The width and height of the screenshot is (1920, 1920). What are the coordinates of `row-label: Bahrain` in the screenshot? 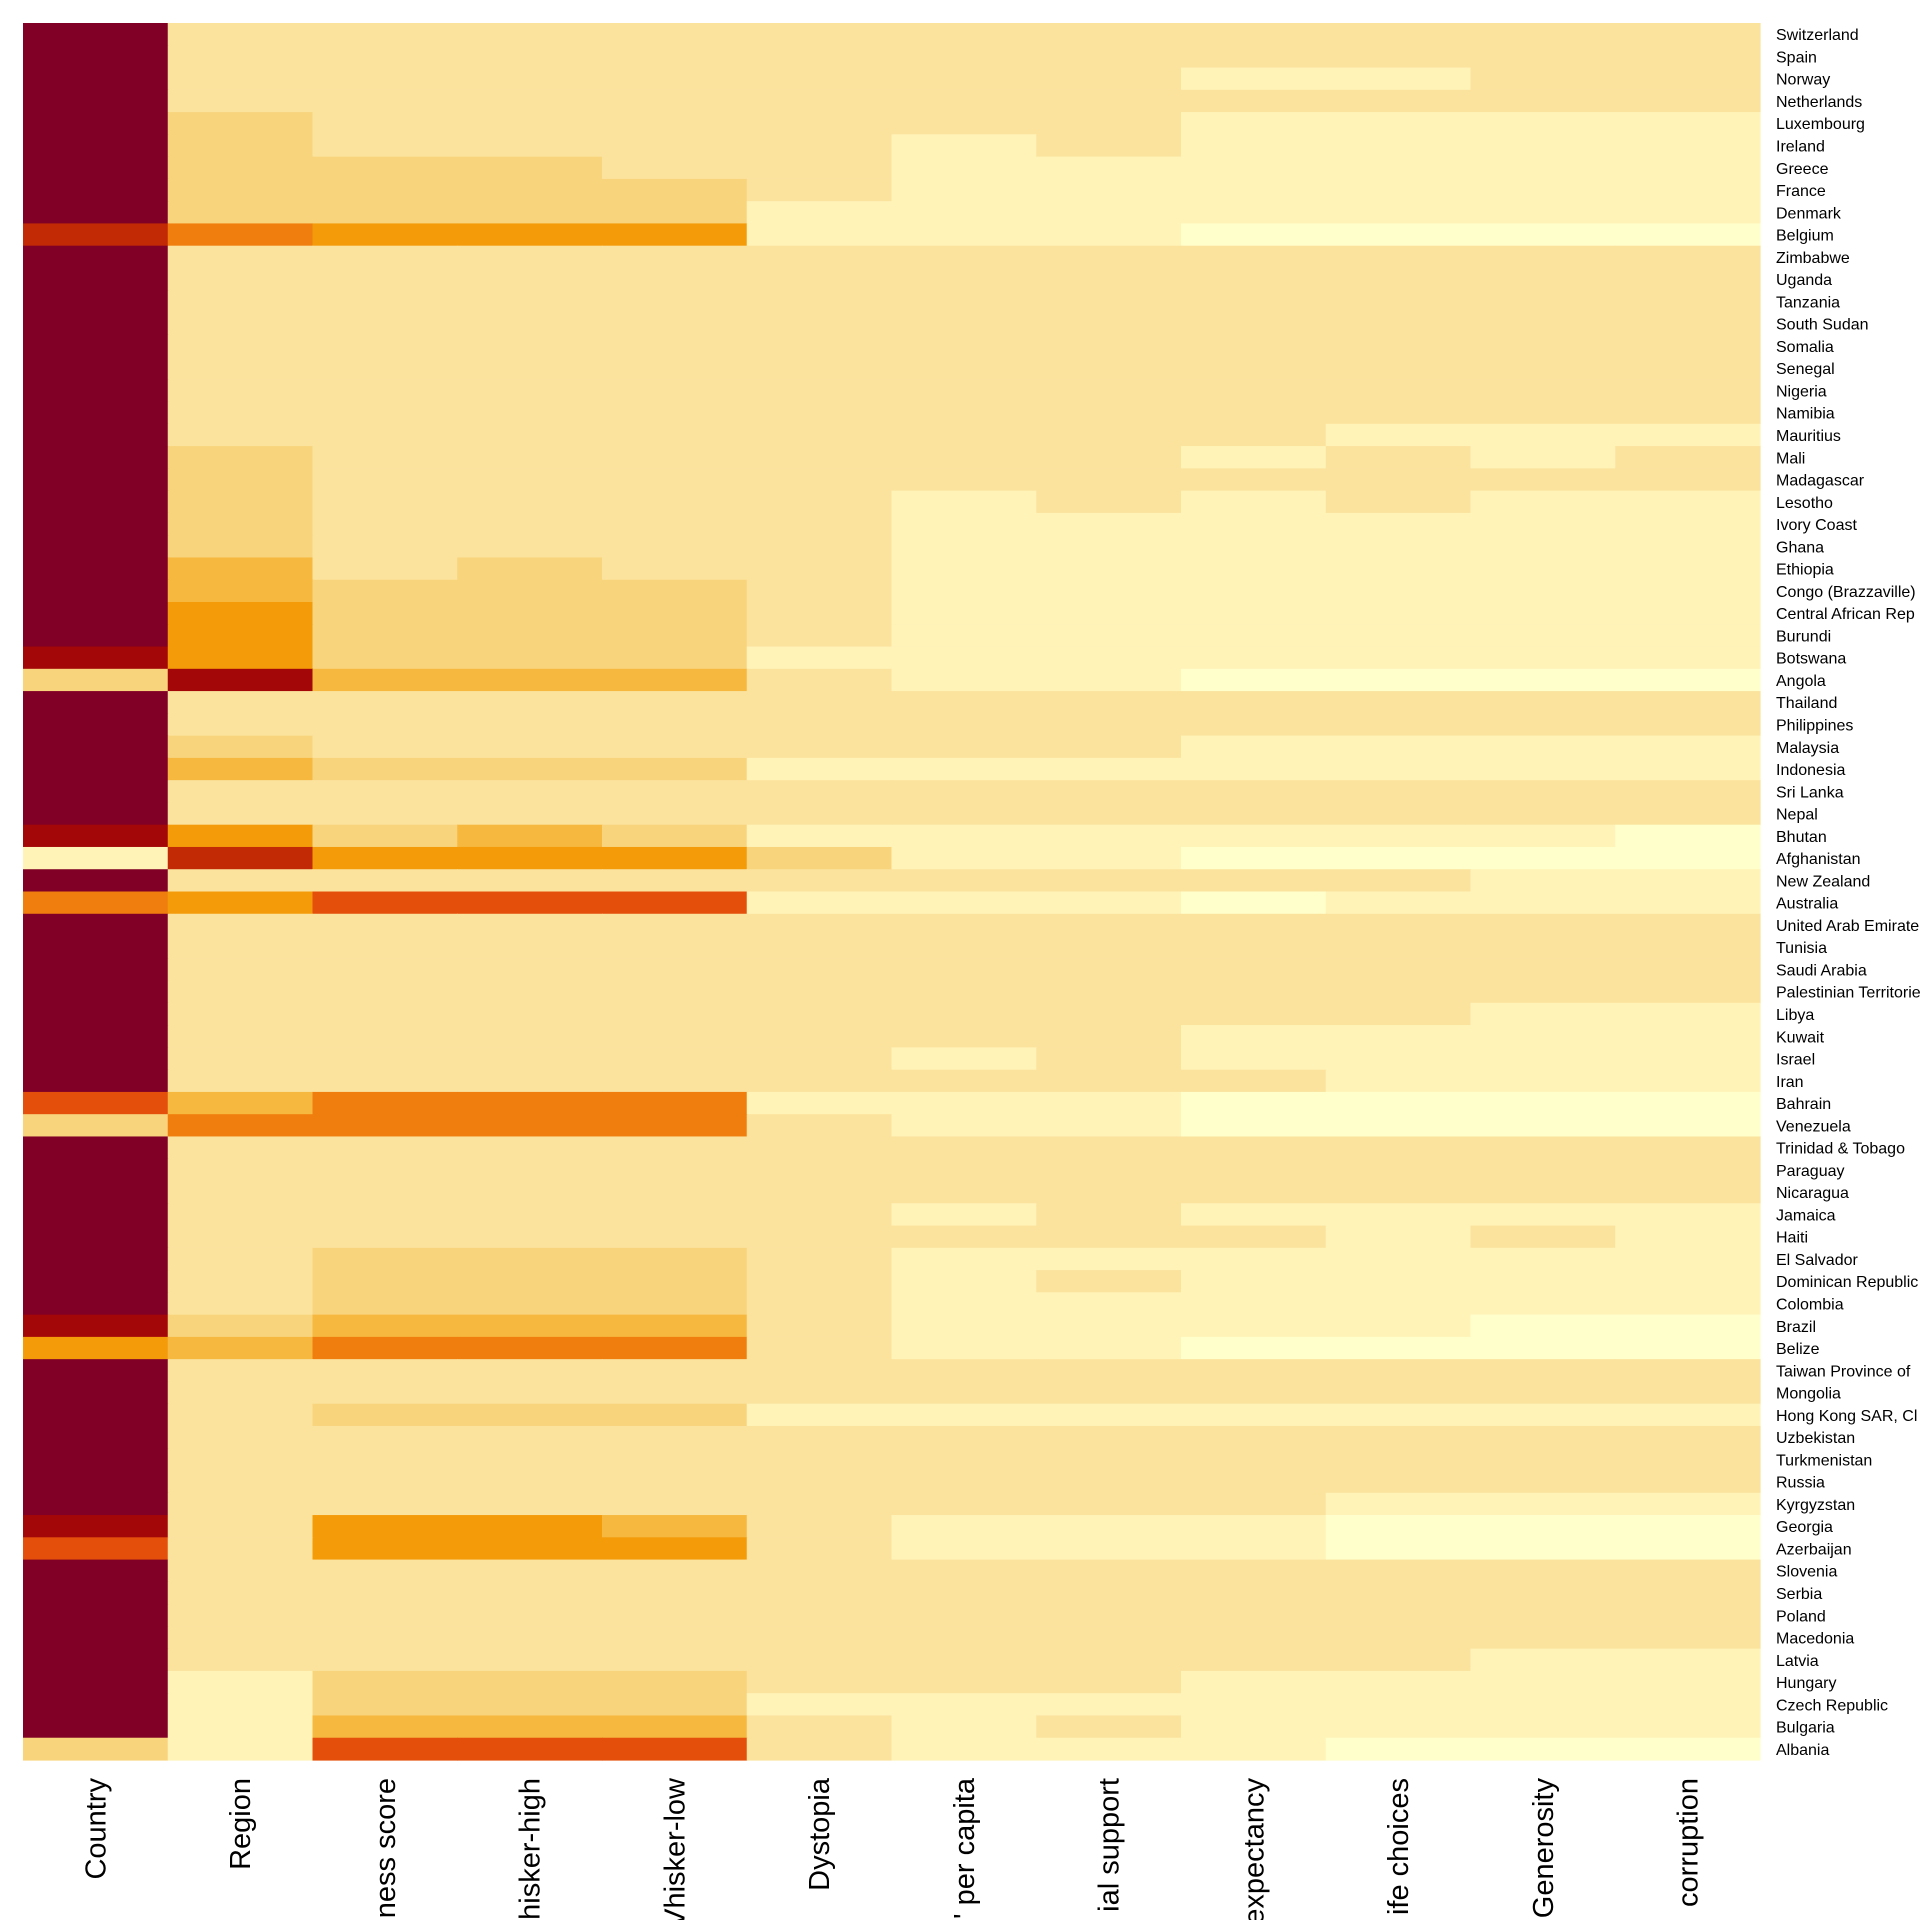 It's located at (1803, 1104).